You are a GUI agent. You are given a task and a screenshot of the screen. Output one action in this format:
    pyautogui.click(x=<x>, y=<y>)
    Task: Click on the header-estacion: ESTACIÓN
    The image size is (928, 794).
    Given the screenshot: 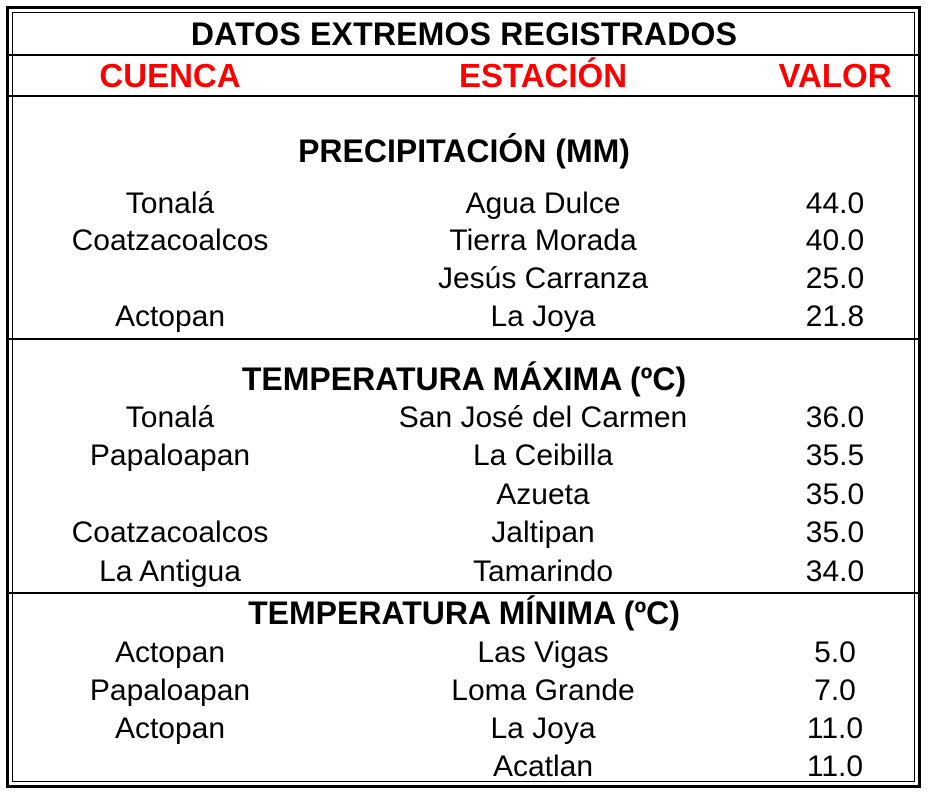 What is the action you would take?
    pyautogui.click(x=543, y=75)
    